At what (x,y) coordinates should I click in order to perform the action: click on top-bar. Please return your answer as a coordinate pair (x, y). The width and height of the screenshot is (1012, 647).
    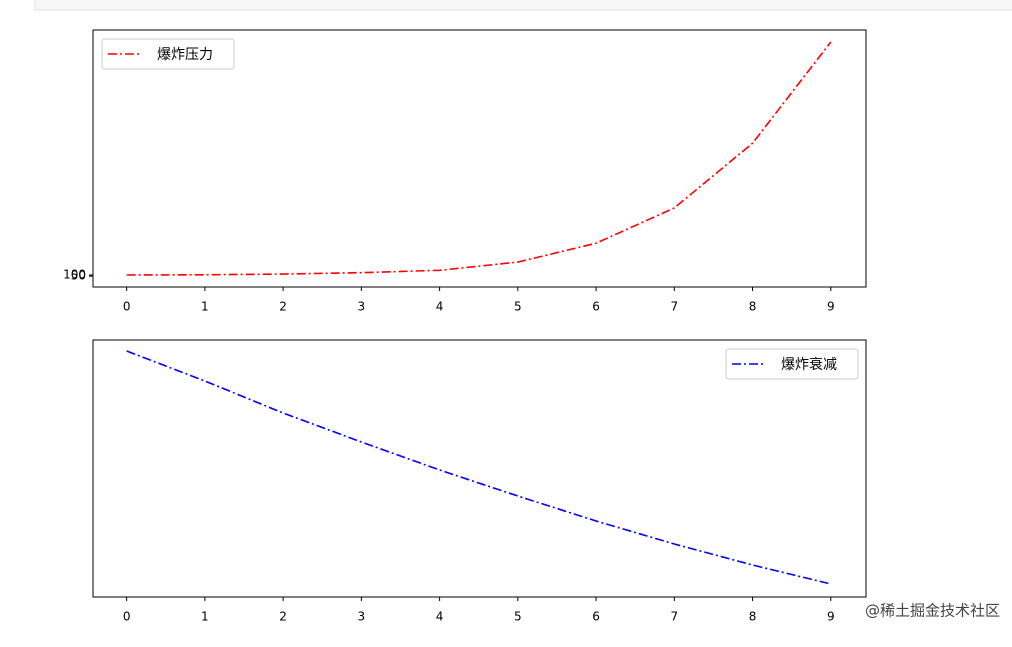
    Looking at the image, I should click on (523, 5).